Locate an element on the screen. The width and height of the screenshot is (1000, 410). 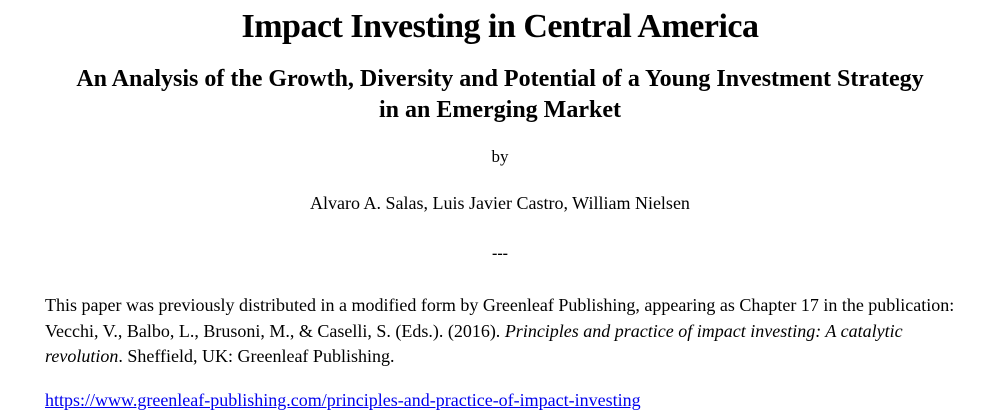
paper-title: Impact Investing in Central America is located at coordinates (500, 26).